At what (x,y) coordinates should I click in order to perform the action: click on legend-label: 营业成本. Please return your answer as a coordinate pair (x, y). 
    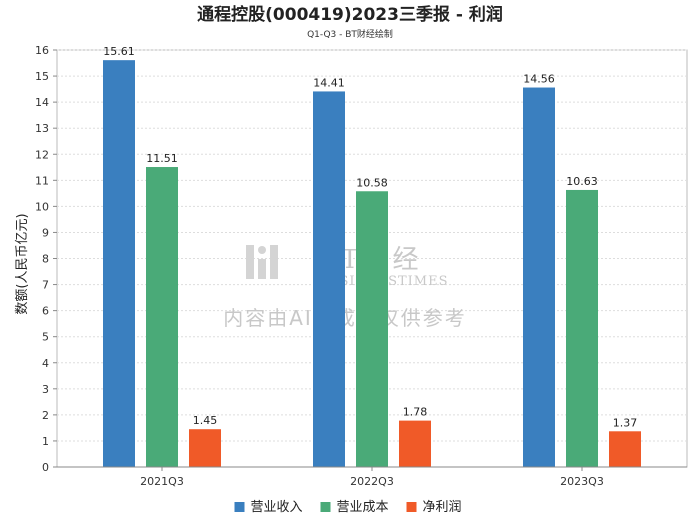
    Looking at the image, I should click on (363, 507).